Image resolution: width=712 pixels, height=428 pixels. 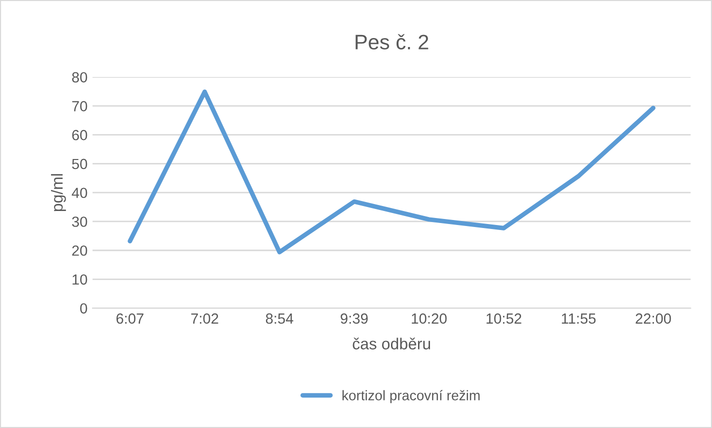 I want to click on x-tick-label: 10:20, so click(x=429, y=318).